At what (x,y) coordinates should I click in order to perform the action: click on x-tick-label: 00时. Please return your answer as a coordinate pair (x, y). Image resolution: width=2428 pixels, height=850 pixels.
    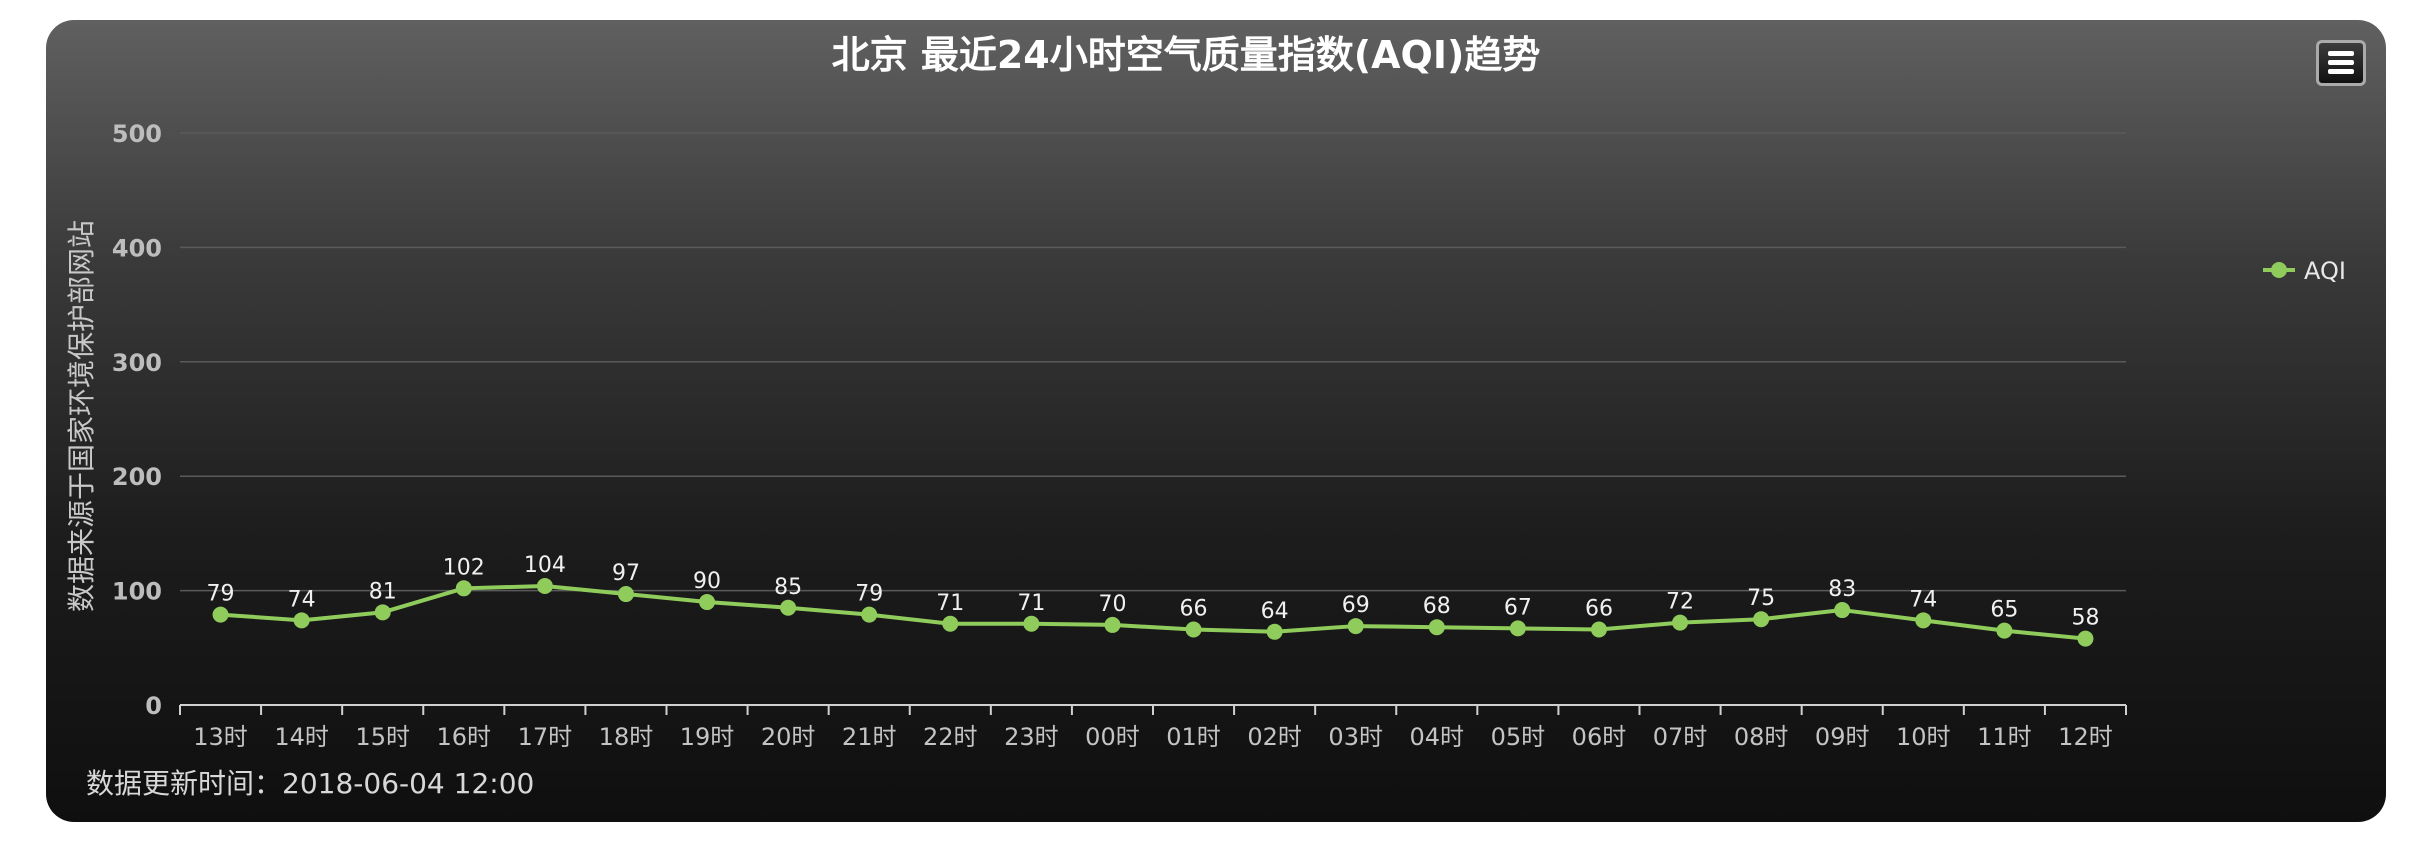
    Looking at the image, I should click on (1112, 737).